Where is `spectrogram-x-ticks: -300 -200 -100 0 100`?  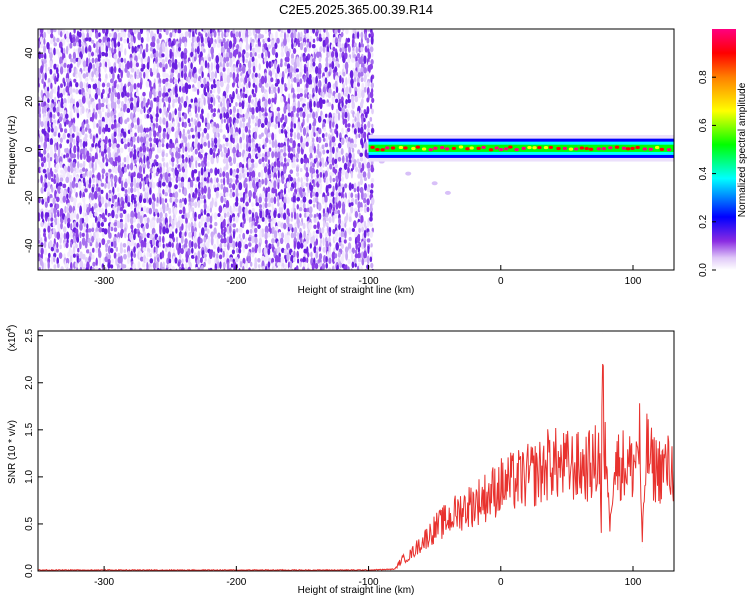
spectrogram-x-ticks: -300 -200 -100 0 100 is located at coordinates (368, 276).